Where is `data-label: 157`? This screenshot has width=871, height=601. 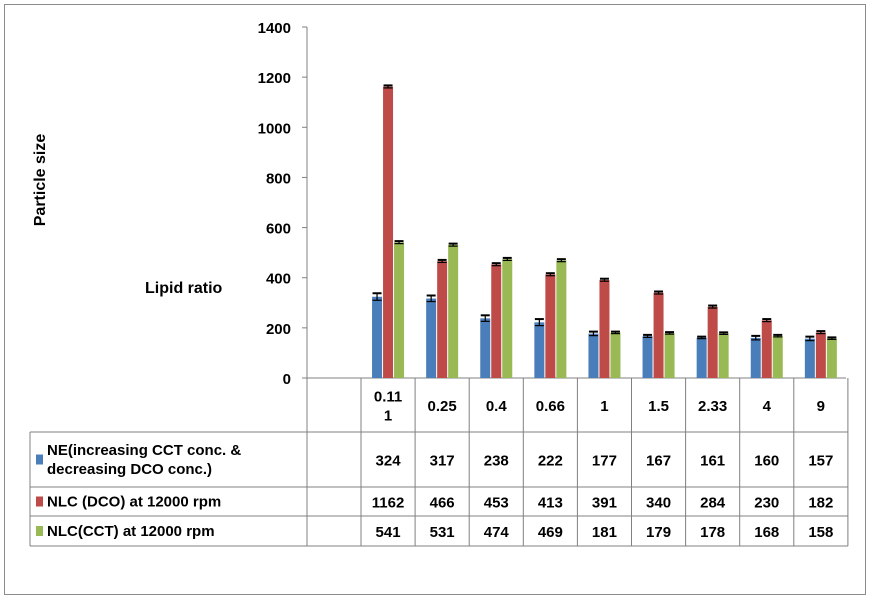
data-label: 157 is located at coordinates (820, 461).